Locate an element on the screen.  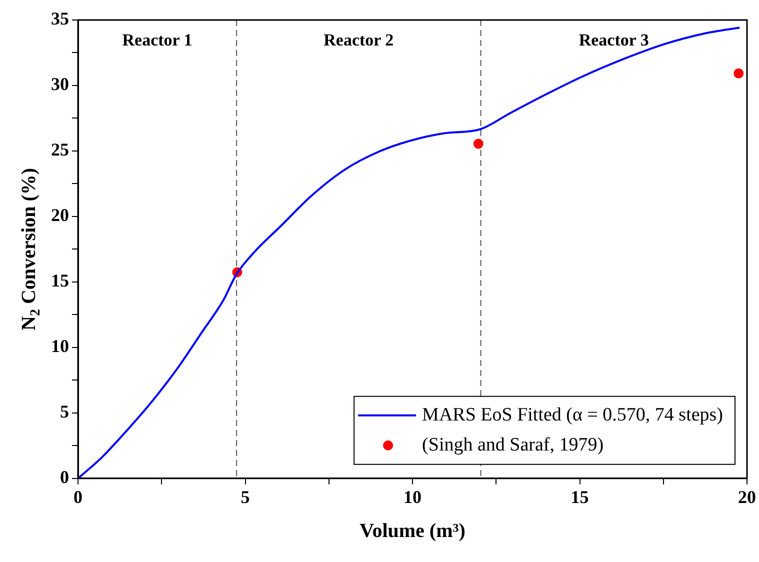
x-tick-label: 5 is located at coordinates (245, 496).